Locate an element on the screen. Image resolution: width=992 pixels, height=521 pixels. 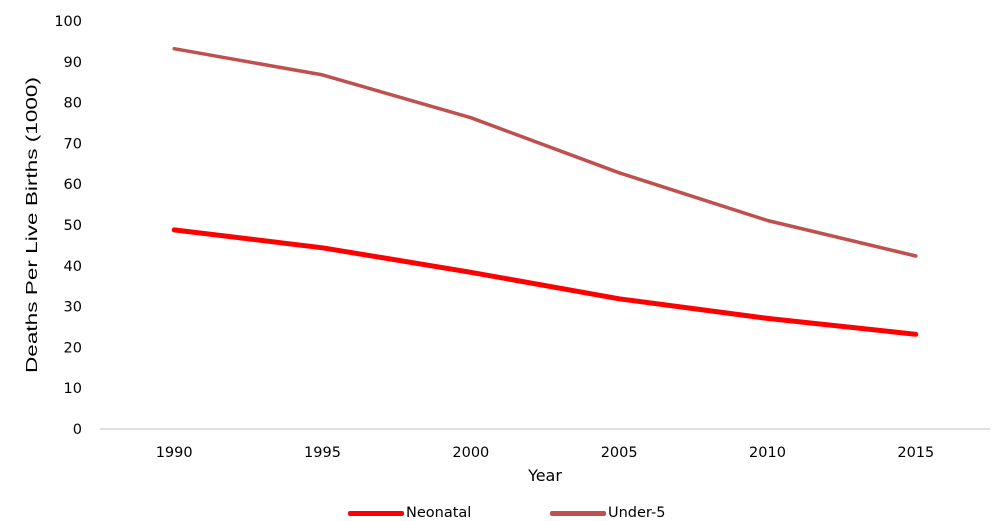
x-tick-label: 2015 is located at coordinates (915, 453).